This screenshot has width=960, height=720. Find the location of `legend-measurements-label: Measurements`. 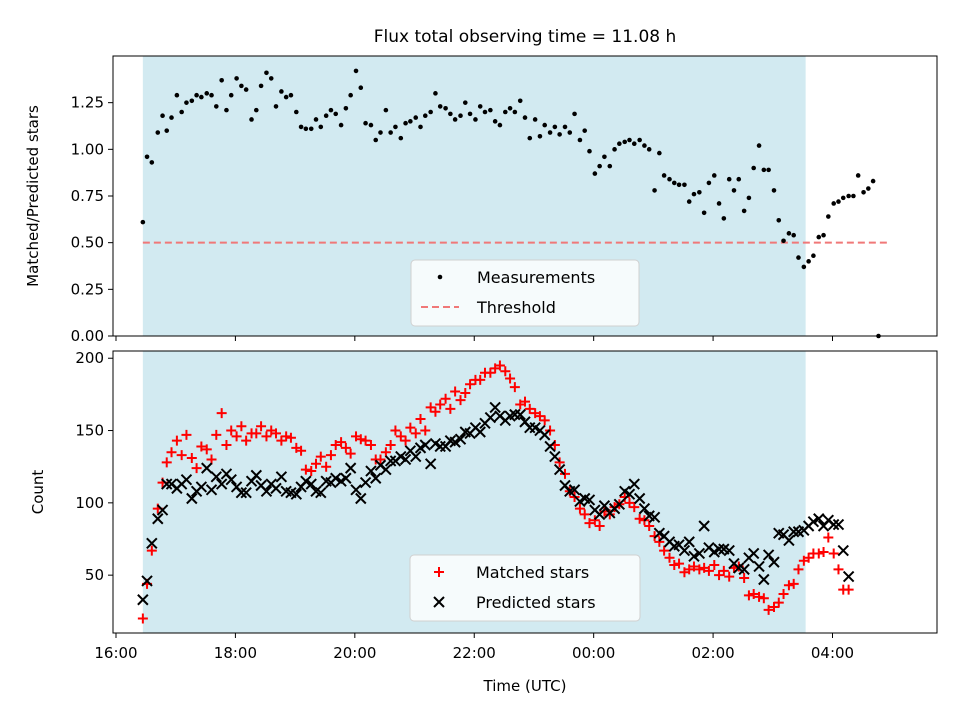

legend-measurements-label: Measurements is located at coordinates (536, 277).